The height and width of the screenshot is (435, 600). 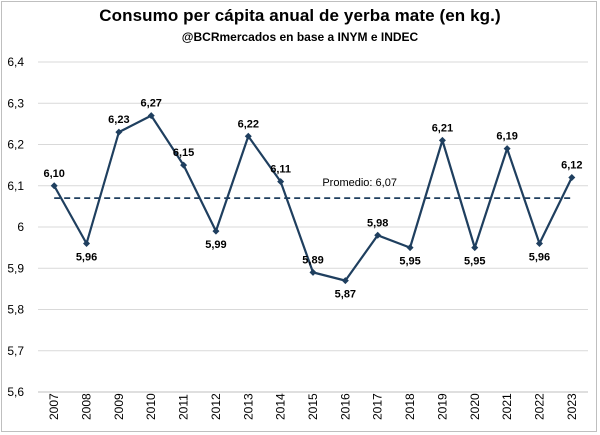 I want to click on y-tick-label: 5,9, so click(x=15, y=268).